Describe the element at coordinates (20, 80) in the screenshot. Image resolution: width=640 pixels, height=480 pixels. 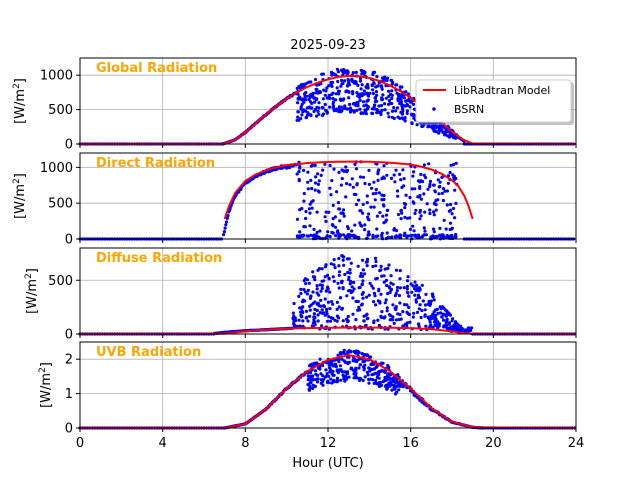
I see `y-axis-label-end: ]` at that location.